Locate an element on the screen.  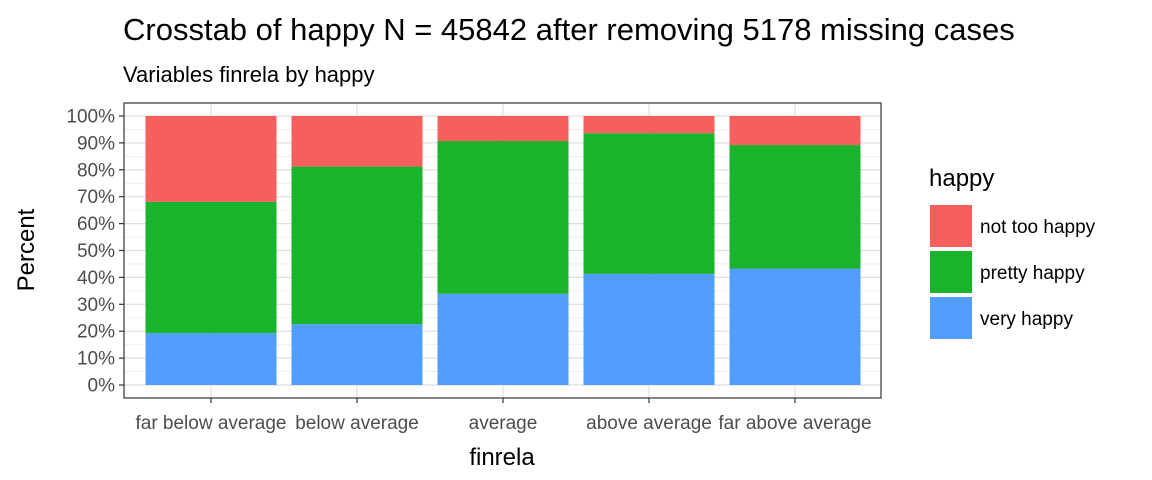
y-tick-label: 90% is located at coordinates (96, 143).